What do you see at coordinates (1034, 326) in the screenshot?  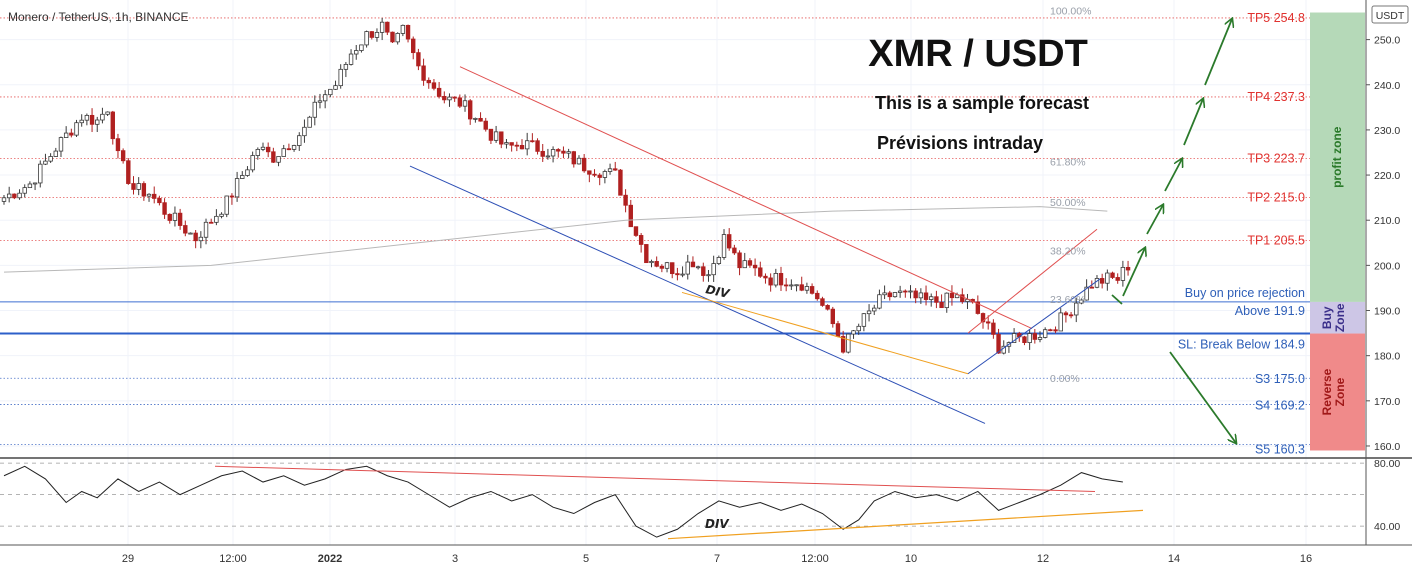 I see `rising-support-line` at bounding box center [1034, 326].